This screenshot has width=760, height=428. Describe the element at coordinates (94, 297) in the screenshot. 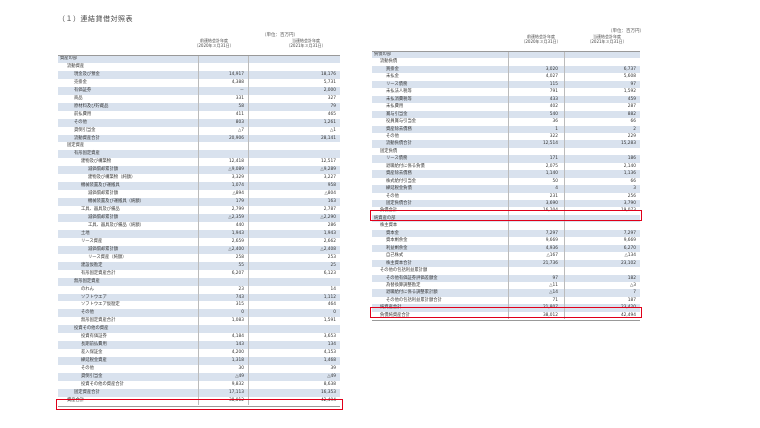

I see `row-label: ソフトウエア` at that location.